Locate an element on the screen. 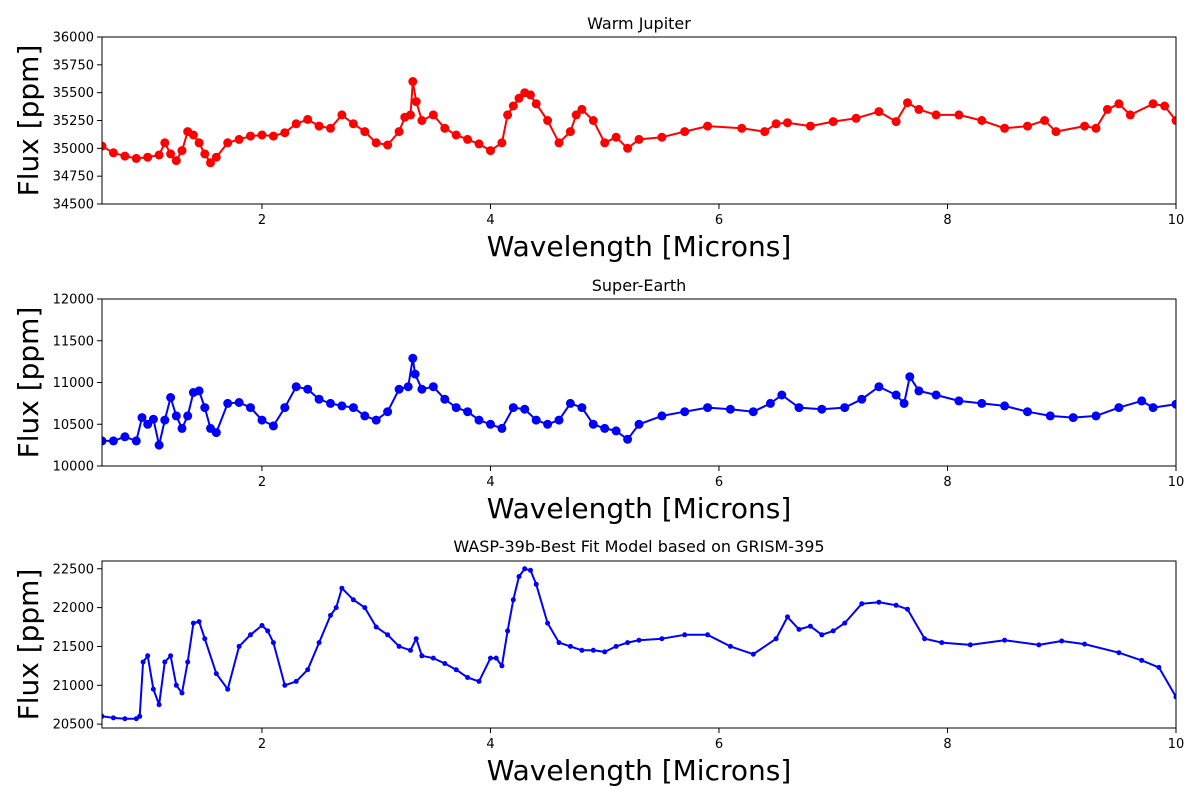  x-axis-label: Wavelength [Microns] is located at coordinates (639, 770).